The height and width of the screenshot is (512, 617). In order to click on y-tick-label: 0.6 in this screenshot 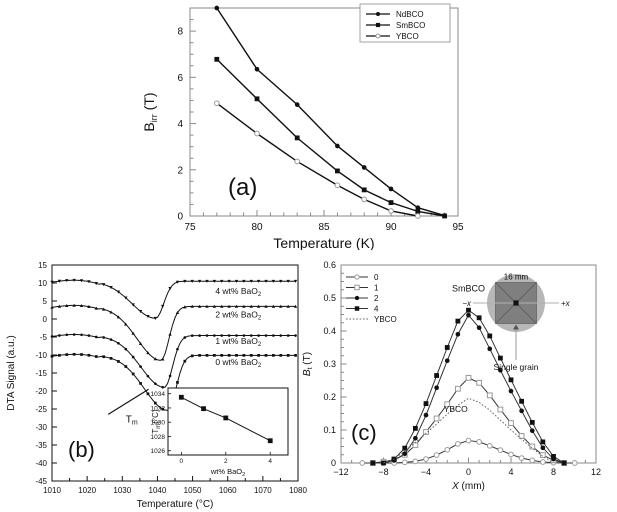, I will do `click(329, 265)`.